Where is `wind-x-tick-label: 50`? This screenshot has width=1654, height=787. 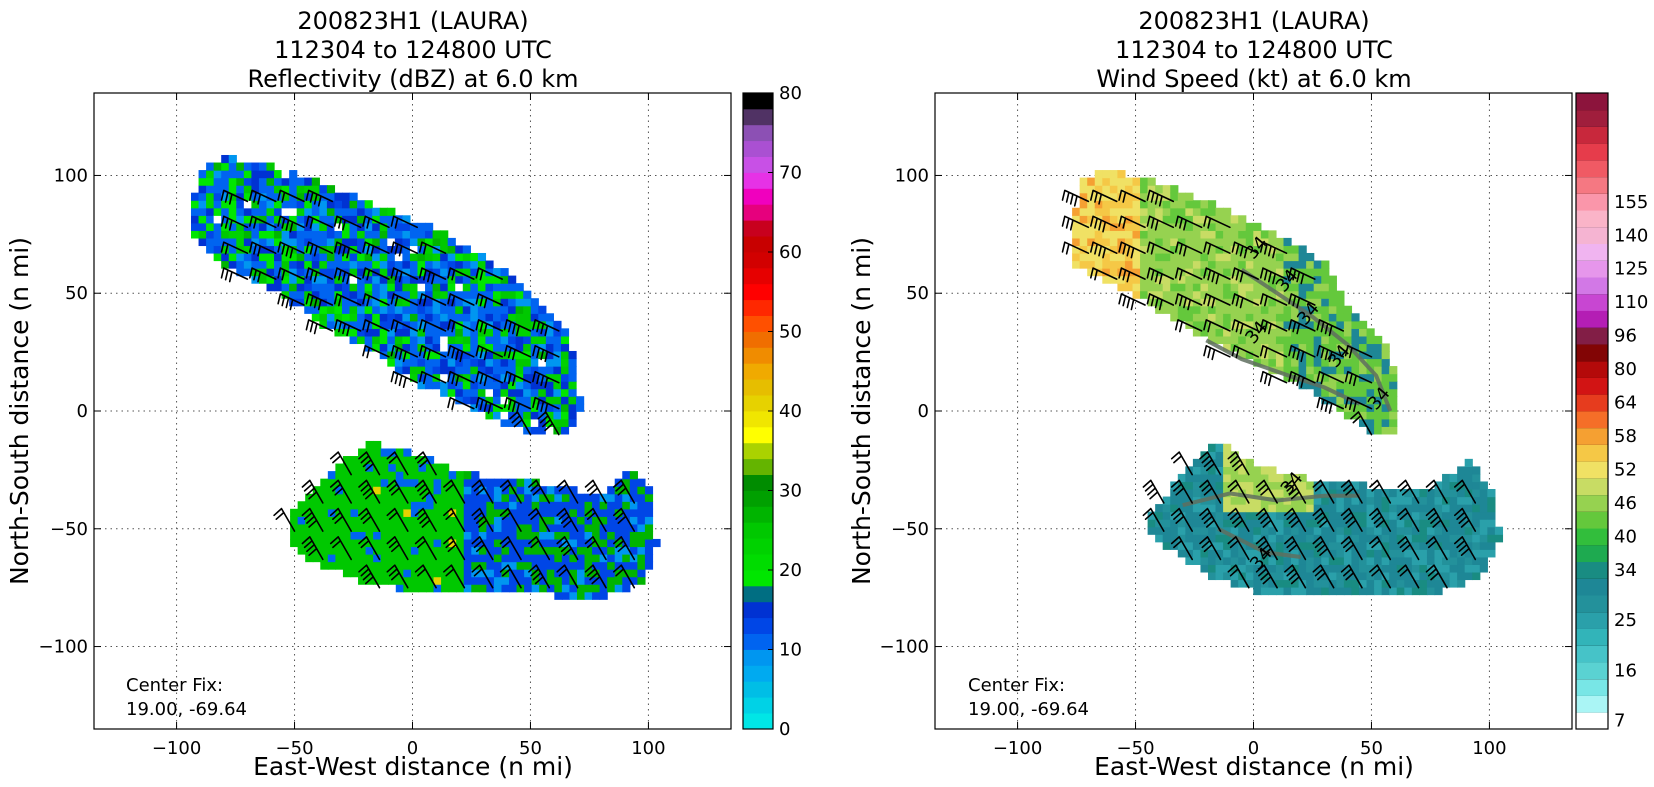
wind-x-tick-label: 50 is located at coordinates (1371, 748).